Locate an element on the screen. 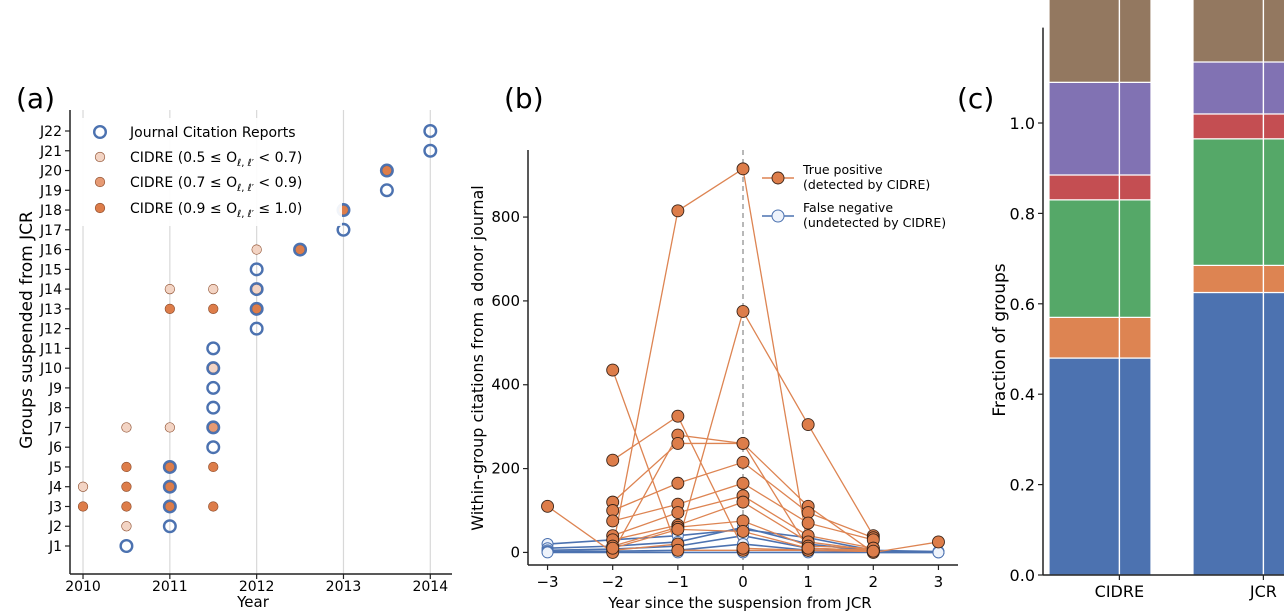 The height and width of the screenshot is (611, 1284). y-tick-label-c: 0.4 is located at coordinates (1022, 394).